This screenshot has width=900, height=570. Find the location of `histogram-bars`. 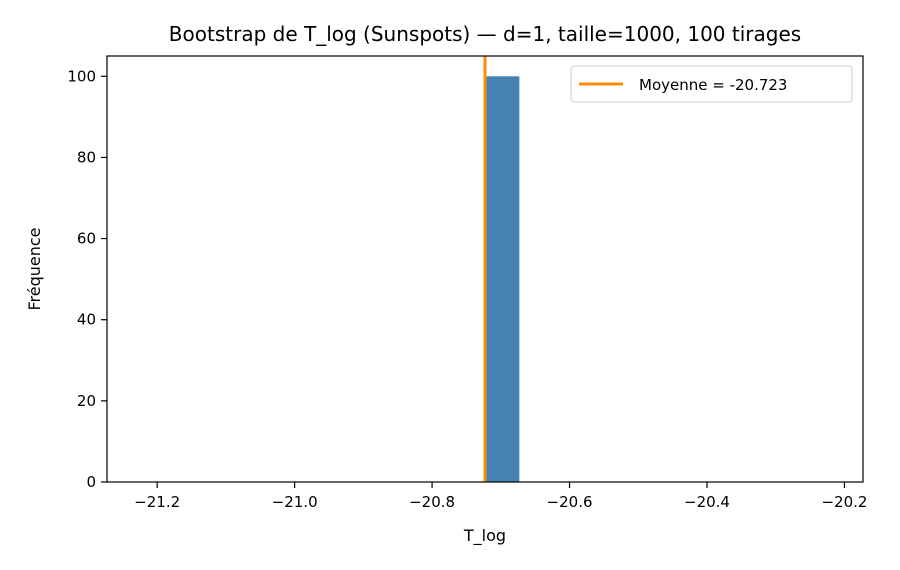

histogram-bars is located at coordinates (502, 279).